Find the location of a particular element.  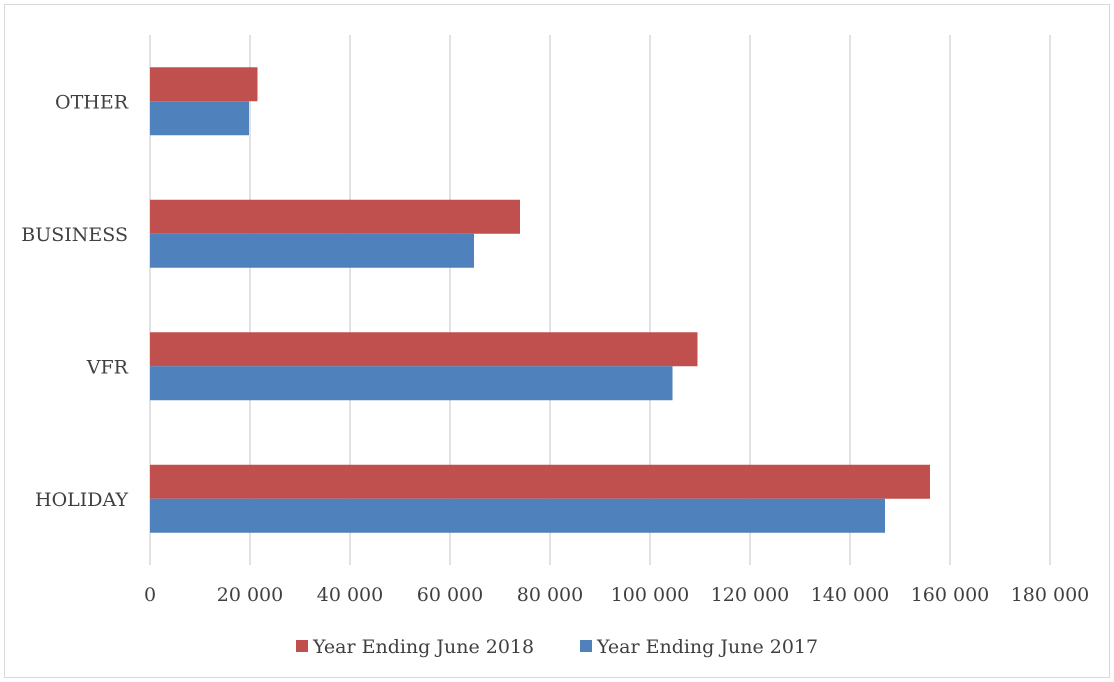

x-tick-label: 60 000 is located at coordinates (450, 595).